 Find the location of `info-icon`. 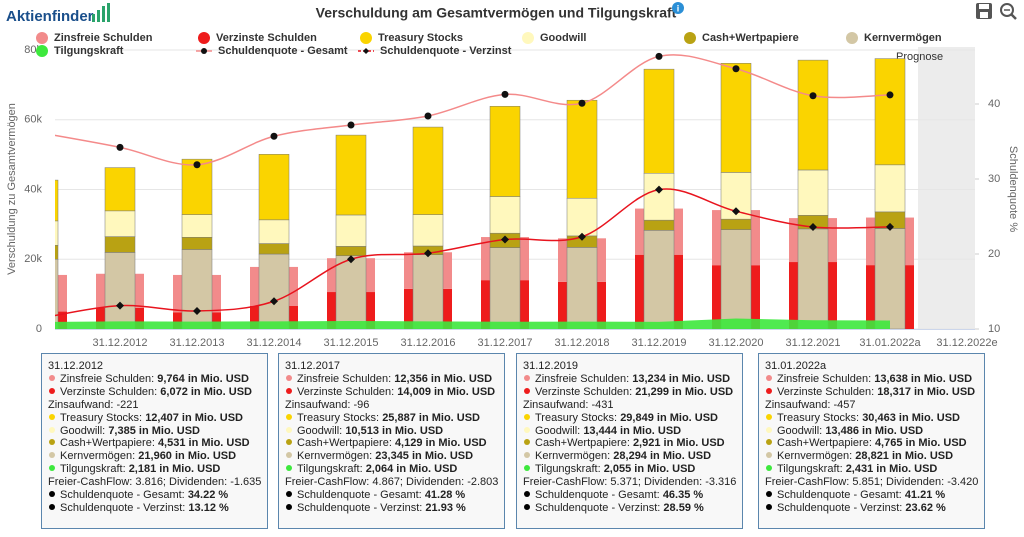

info-icon is located at coordinates (678, 8).